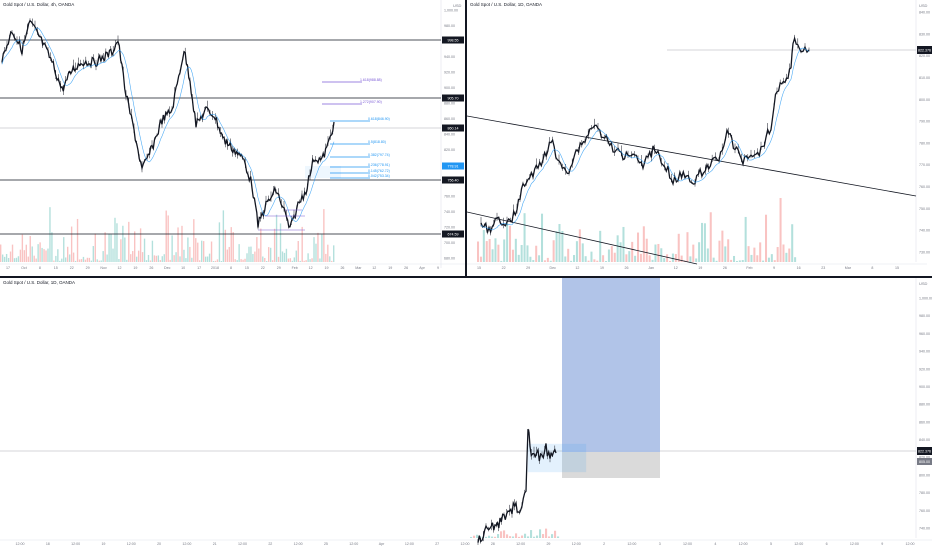 The image size is (932, 550). I want to click on range-box, so click(557, 458).